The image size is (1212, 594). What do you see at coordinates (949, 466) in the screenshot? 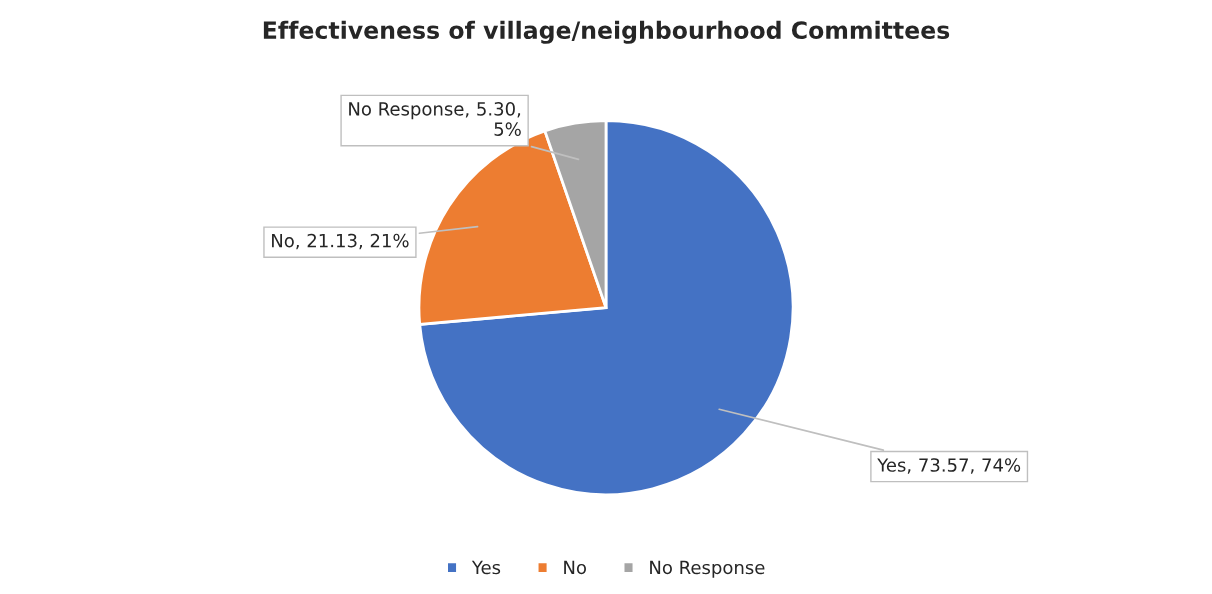
I see `data-label: Yes, 73.57, 74%` at bounding box center [949, 466].